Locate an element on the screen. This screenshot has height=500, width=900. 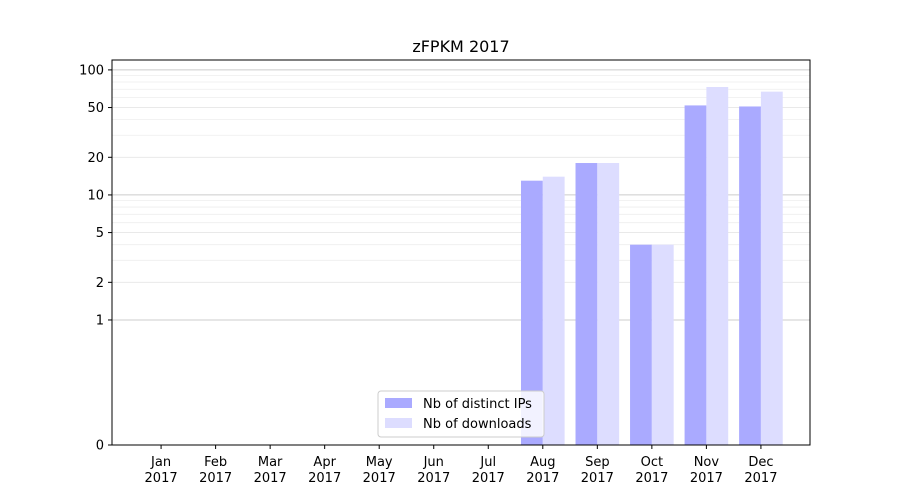
x-tick-label: Oct 2017 is located at coordinates (651, 470).